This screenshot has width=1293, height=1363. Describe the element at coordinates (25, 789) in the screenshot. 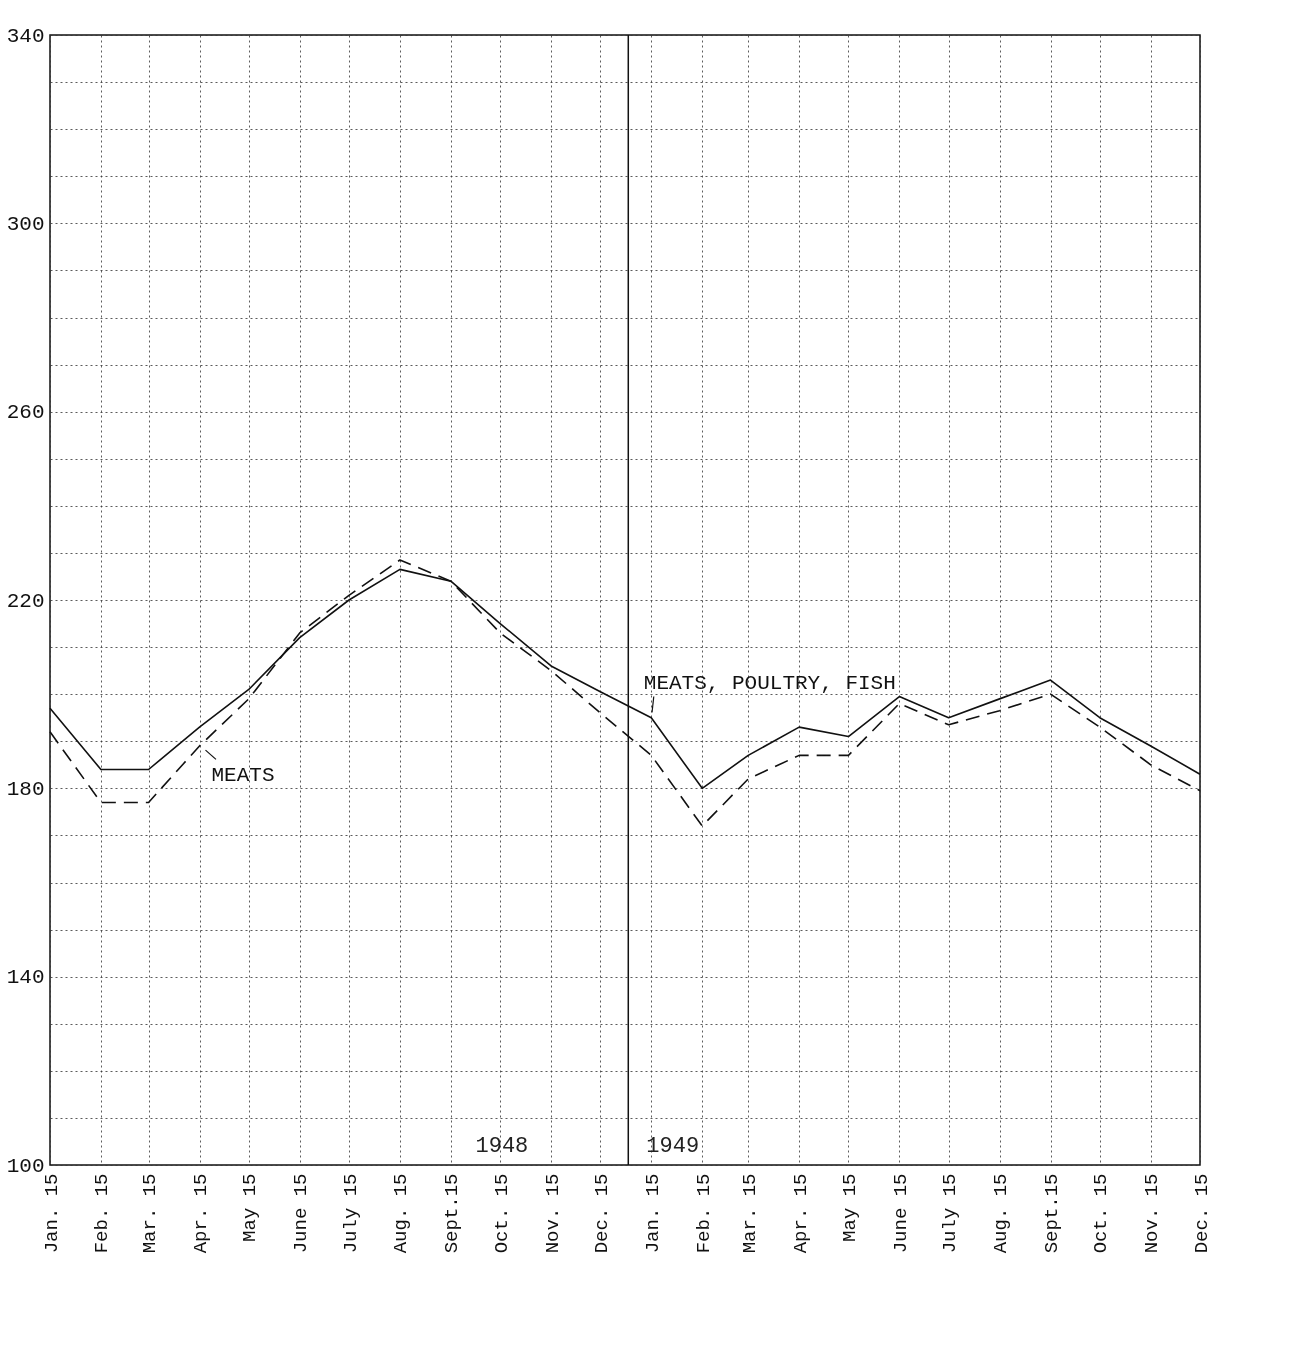

I see `y-tick-label: 180` at that location.